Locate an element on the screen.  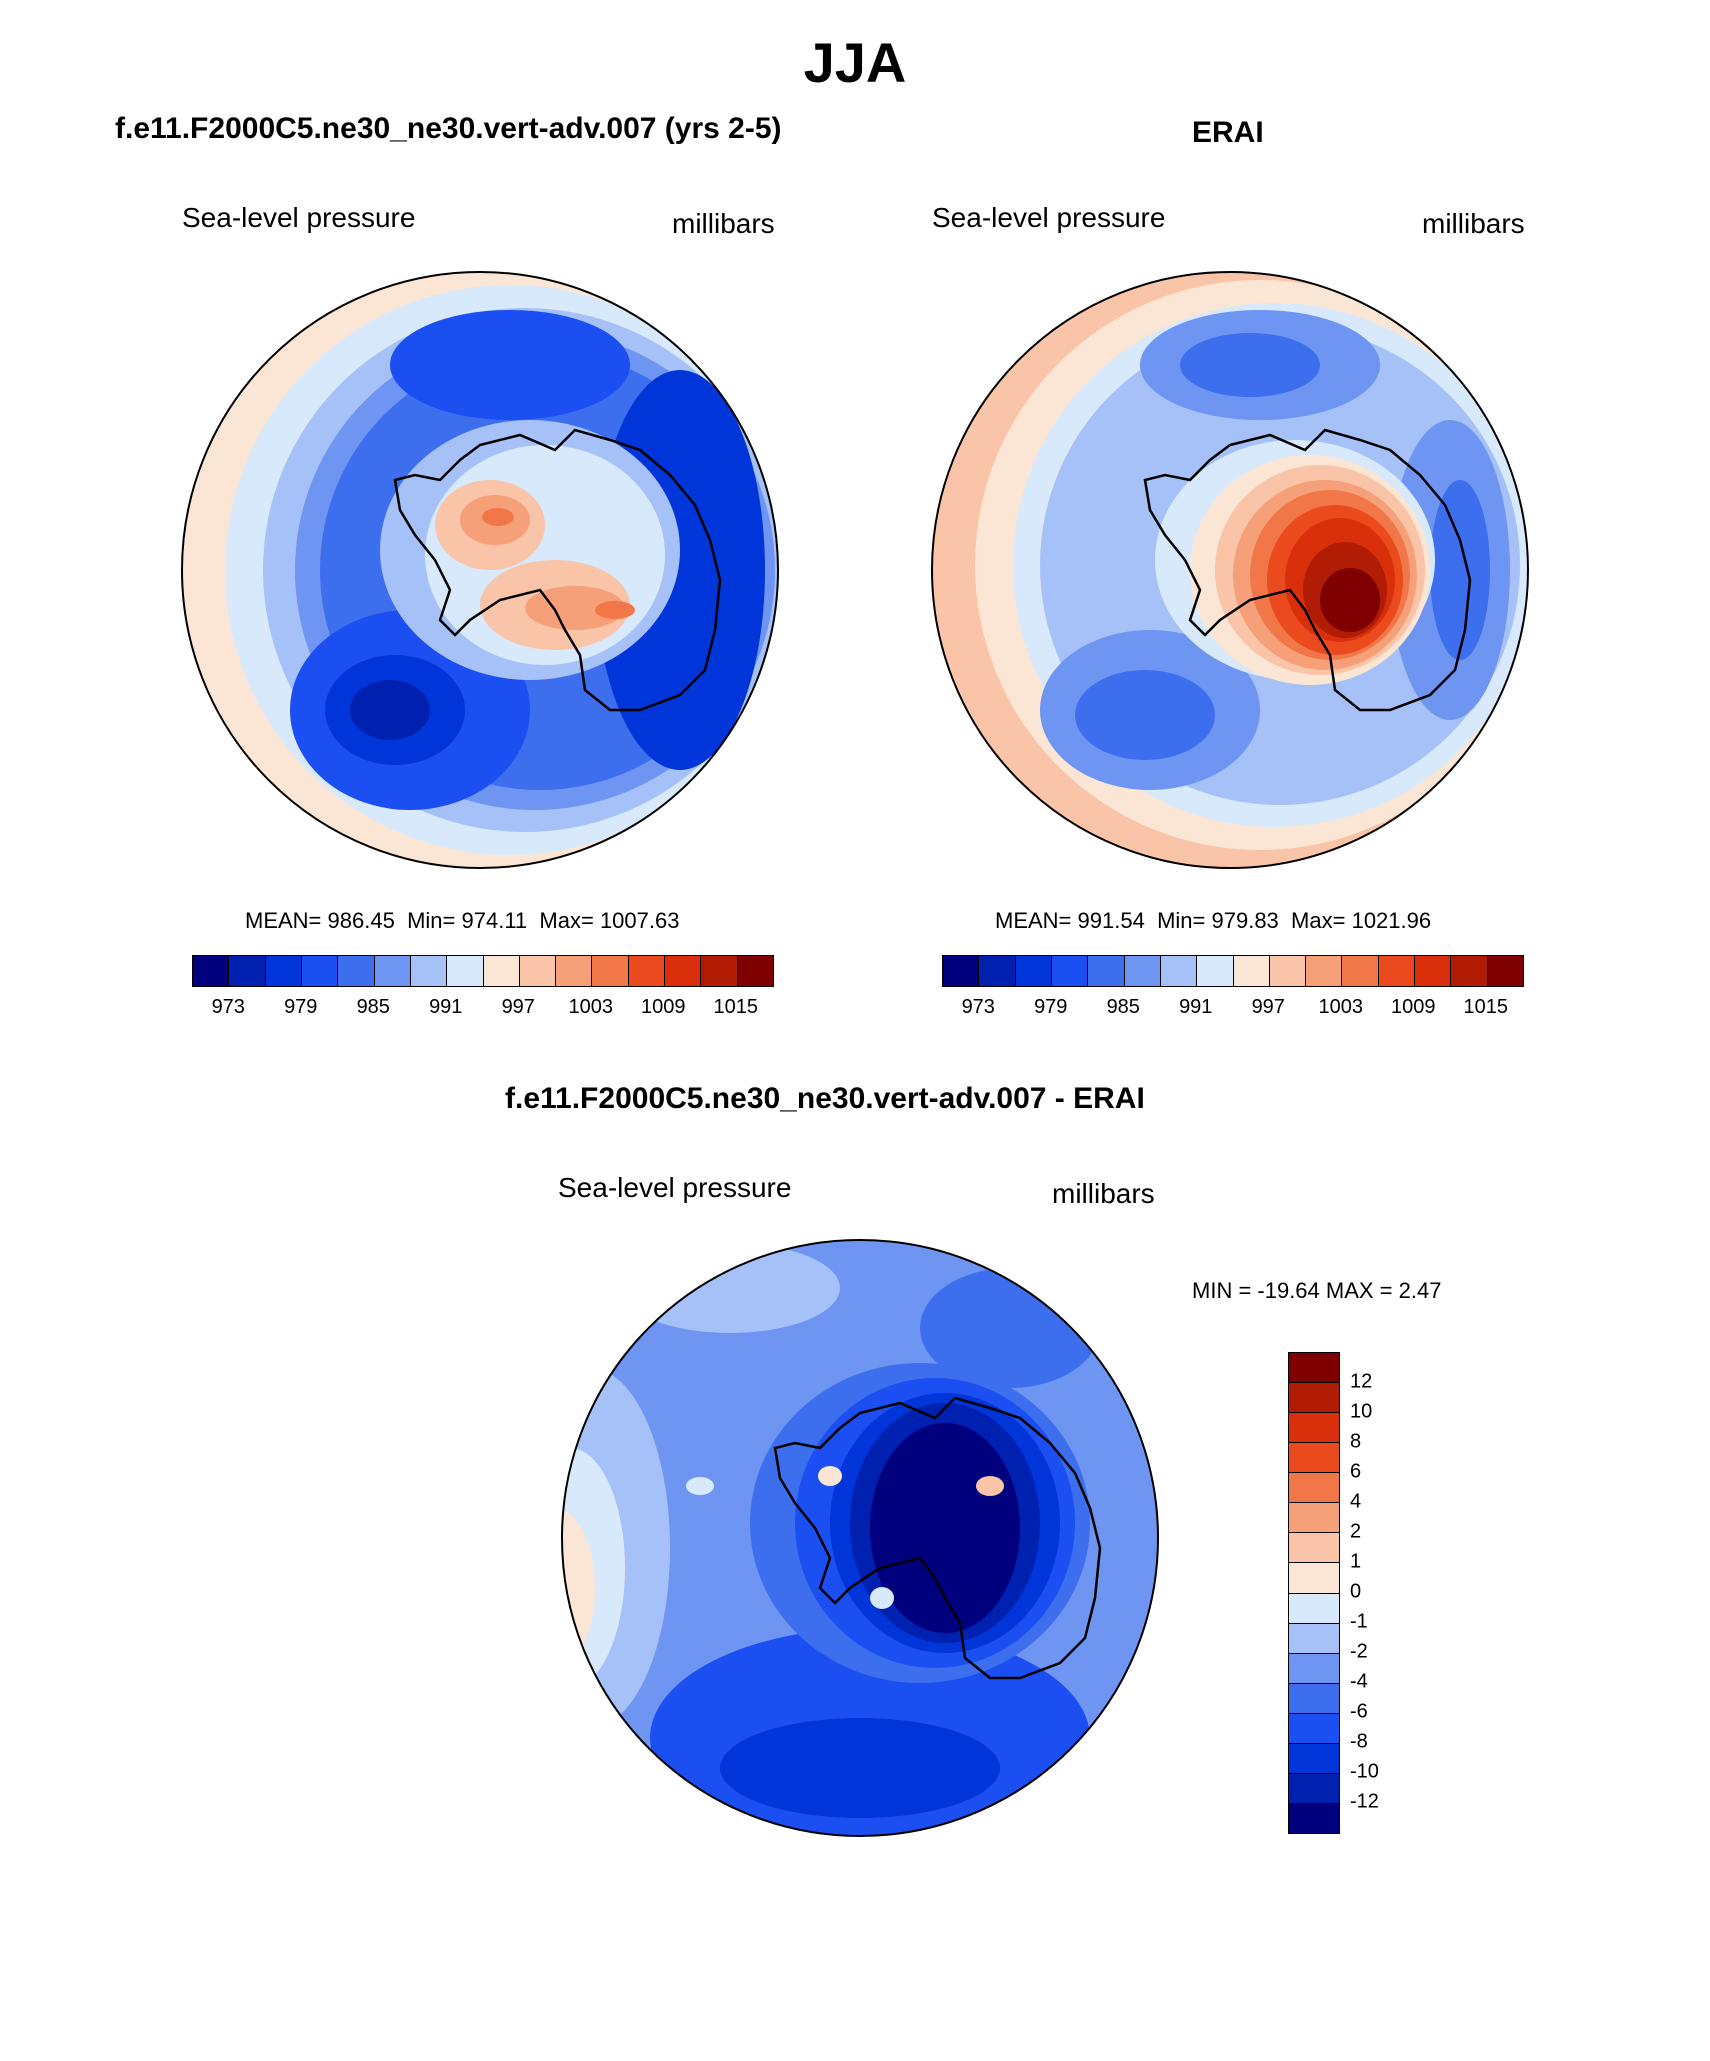
obs-field-low-south-core is located at coordinates (1145, 715).